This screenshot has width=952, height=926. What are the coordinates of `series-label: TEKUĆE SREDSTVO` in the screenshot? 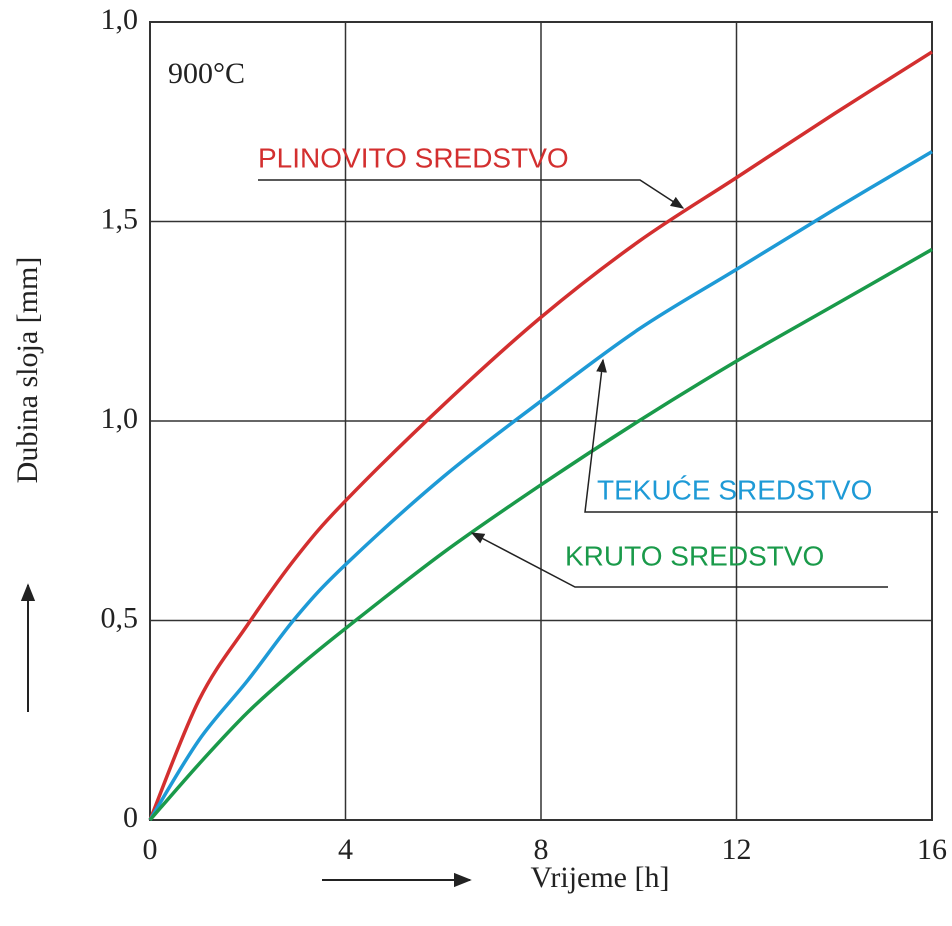 It's located at (734, 489).